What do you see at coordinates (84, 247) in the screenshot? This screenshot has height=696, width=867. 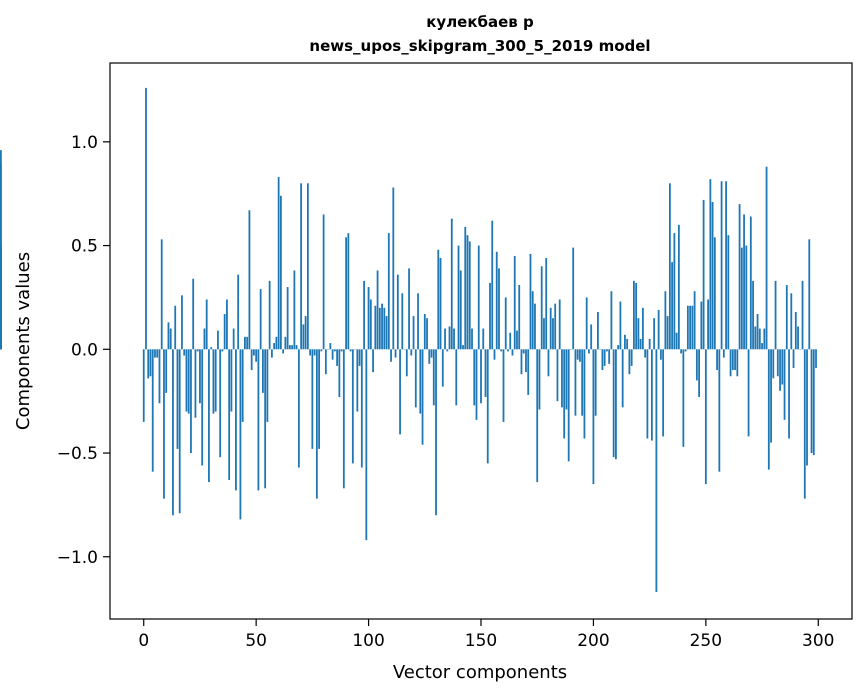 I see `y-tick-label: 0.5` at bounding box center [84, 247].